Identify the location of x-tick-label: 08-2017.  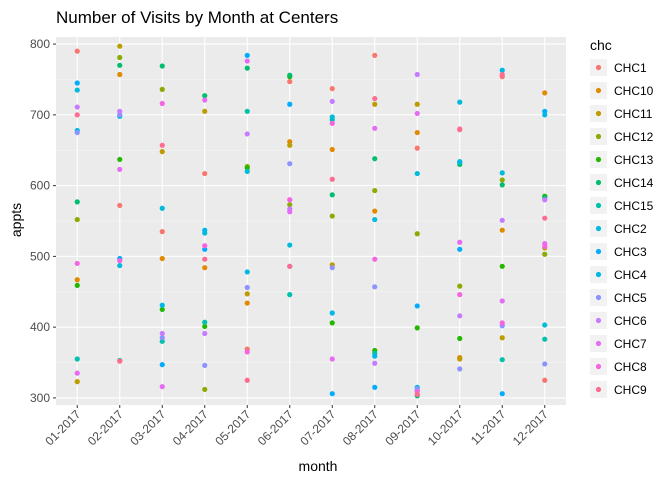
(360, 427).